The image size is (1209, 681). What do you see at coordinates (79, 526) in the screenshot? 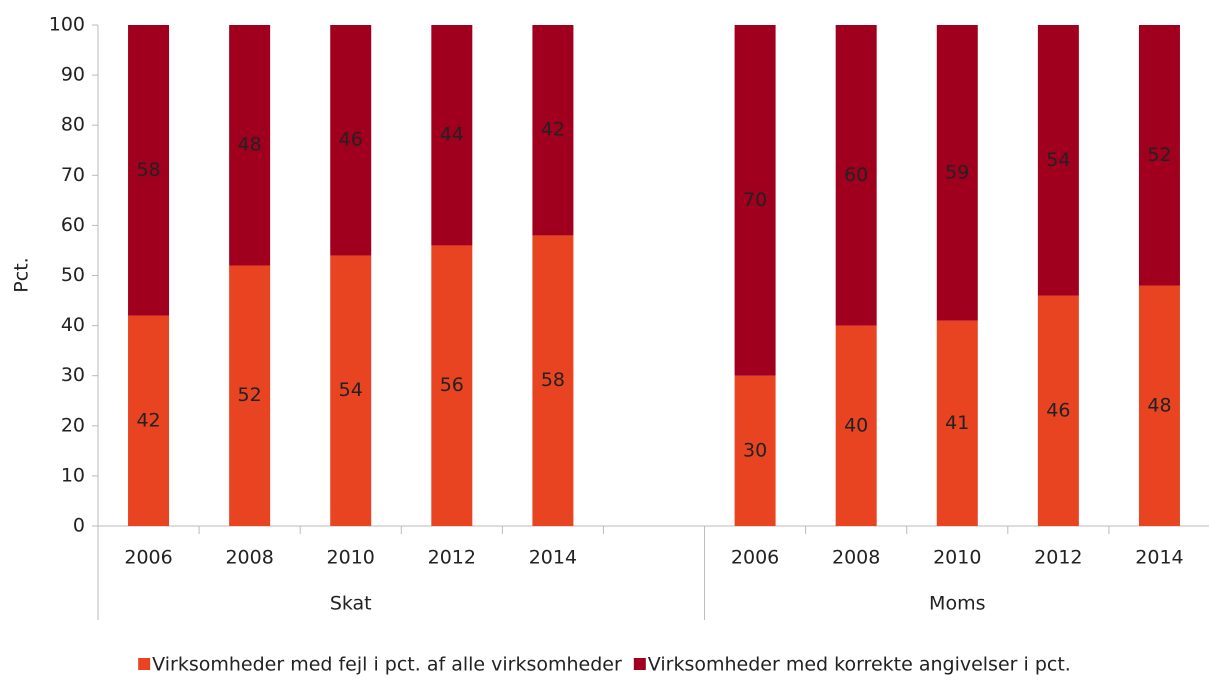
I see `y-tick-label: 0` at bounding box center [79, 526].